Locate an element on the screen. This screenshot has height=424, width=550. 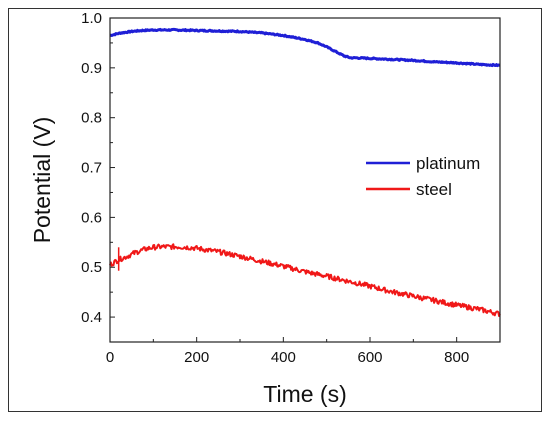
x-tick-label: 0 is located at coordinates (110, 357).